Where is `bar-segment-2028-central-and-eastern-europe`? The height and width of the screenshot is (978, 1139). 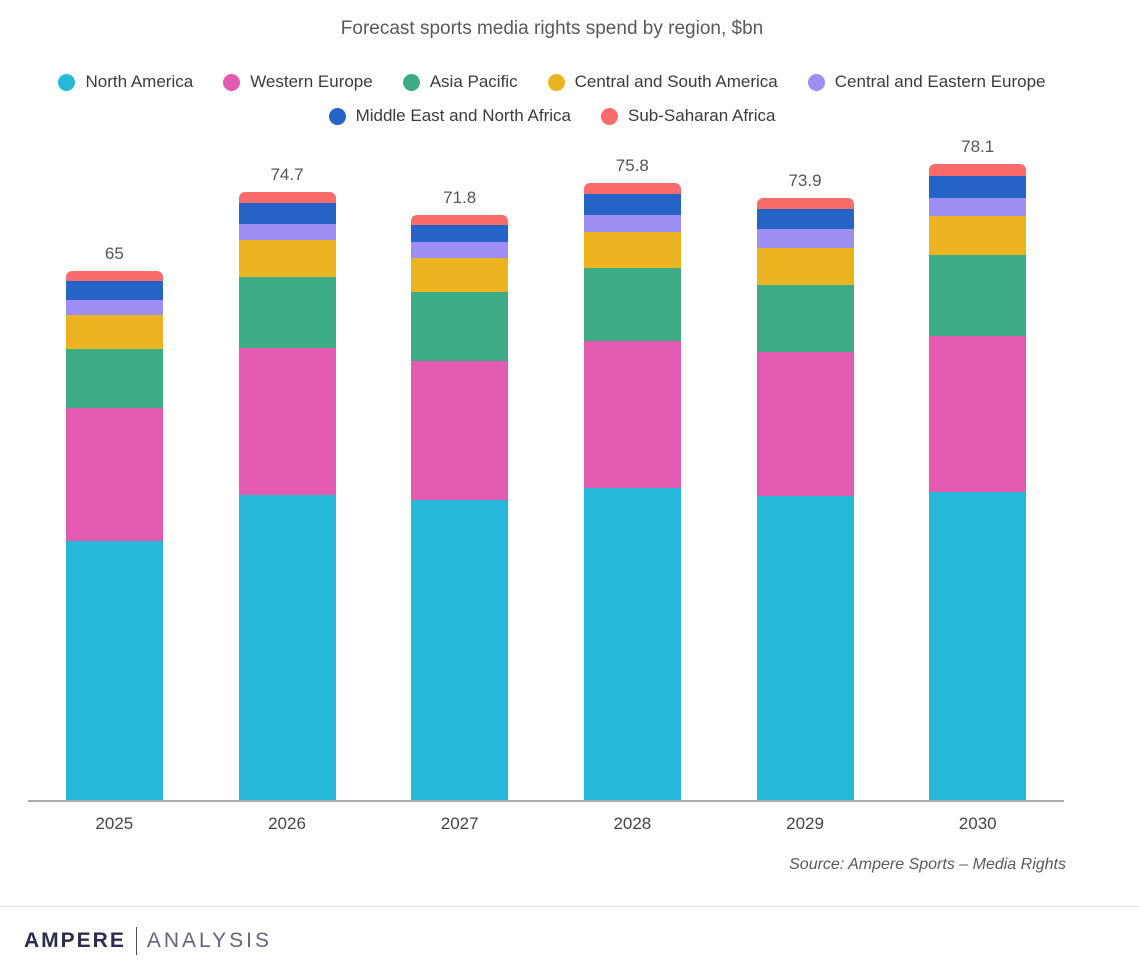
bar-segment-2028-central-and-eastern-europe is located at coordinates (632, 223).